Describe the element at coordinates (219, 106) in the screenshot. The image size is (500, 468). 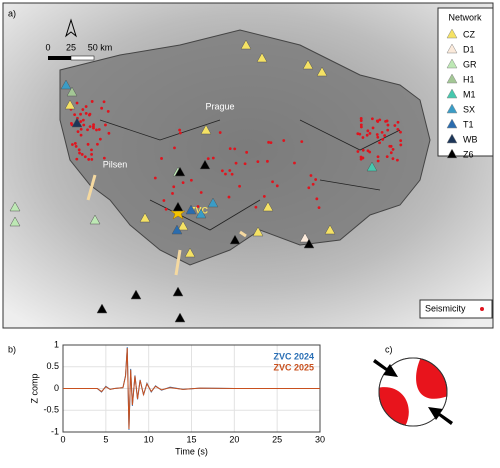
I see `place-label: Prague` at that location.